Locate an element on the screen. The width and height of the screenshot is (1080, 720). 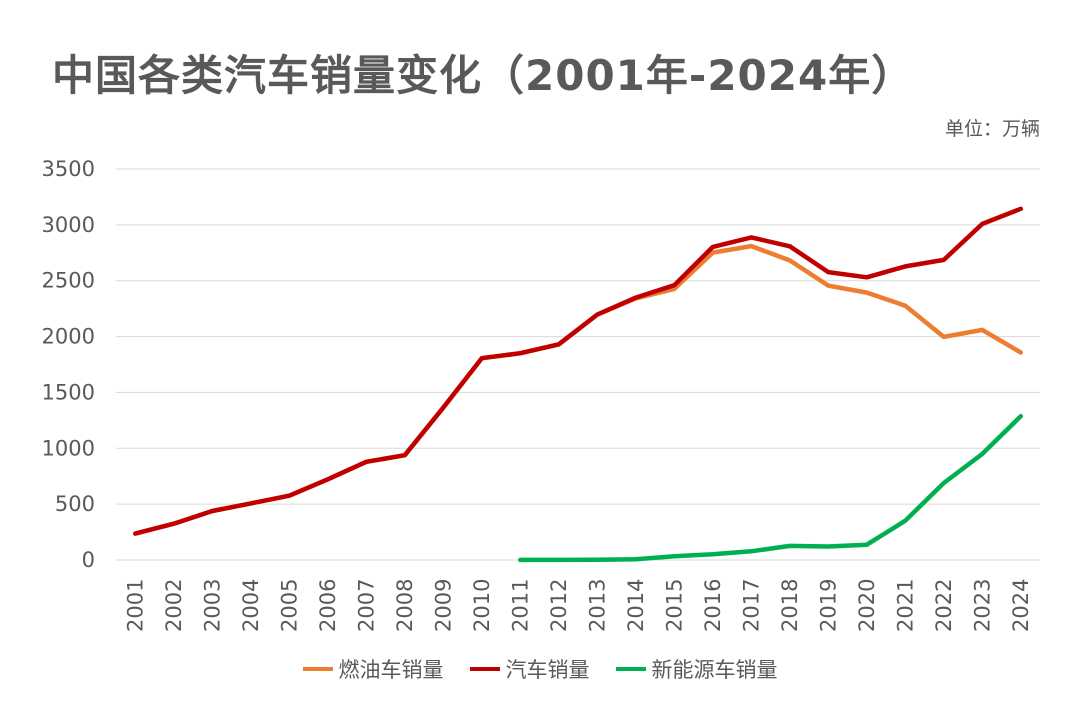
legend: 燃油车销量 汽车销量 新能源车销量 is located at coordinates (540, 669).